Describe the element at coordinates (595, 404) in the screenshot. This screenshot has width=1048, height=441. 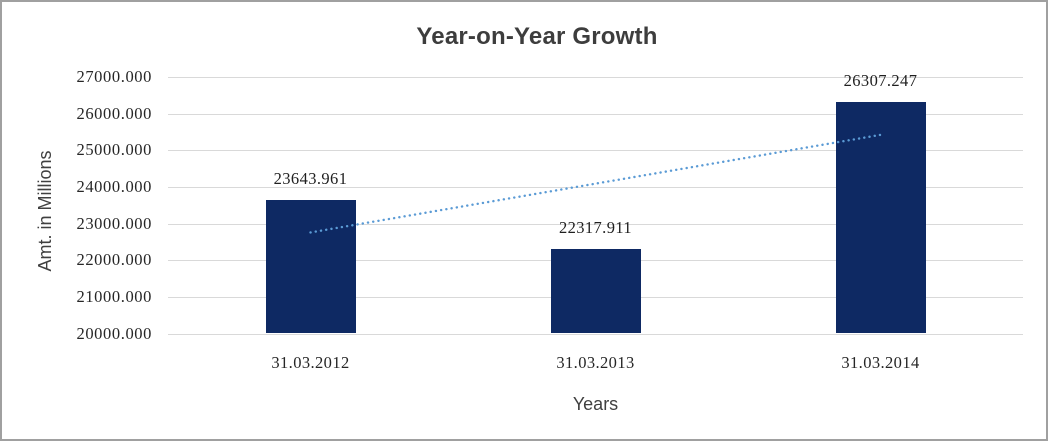
I see `x-axis-title: Years` at that location.